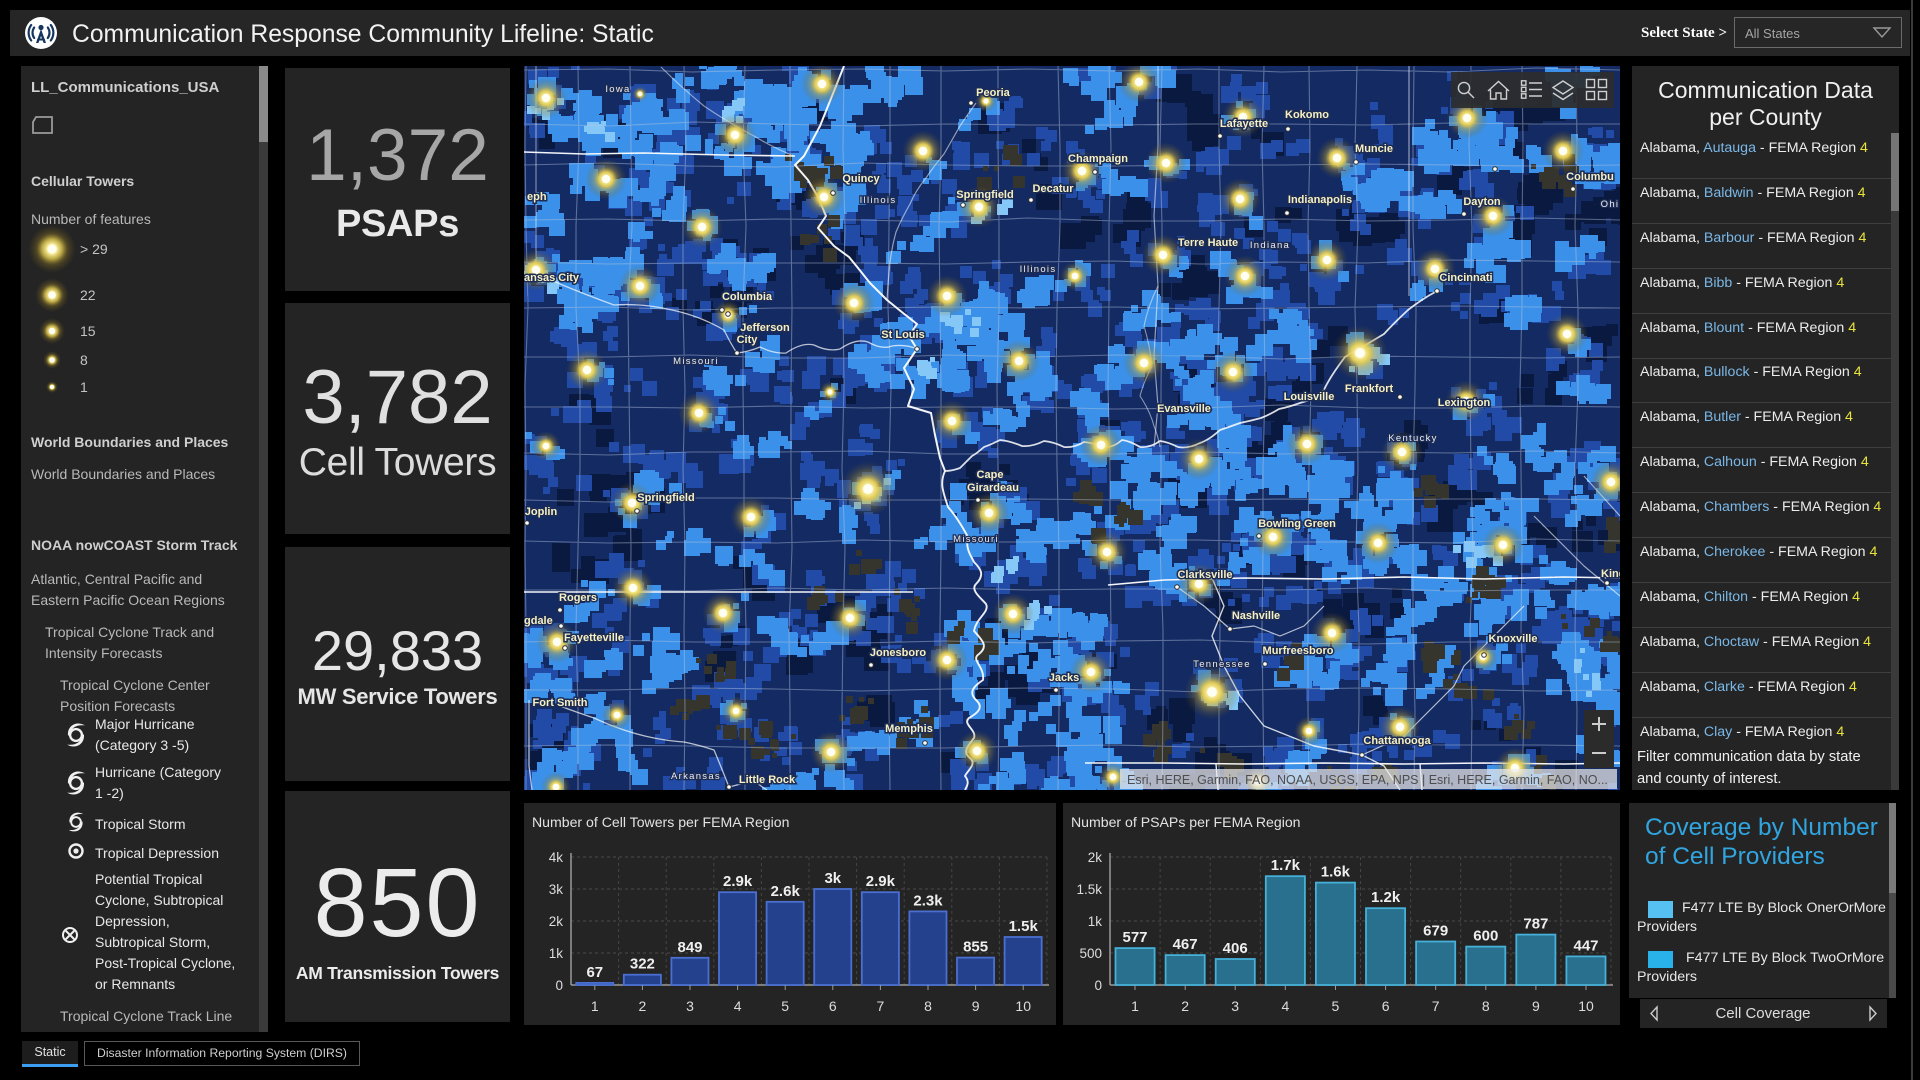 The width and height of the screenshot is (1920, 1080). I want to click on svg-text: Dayton, so click(1482, 202).